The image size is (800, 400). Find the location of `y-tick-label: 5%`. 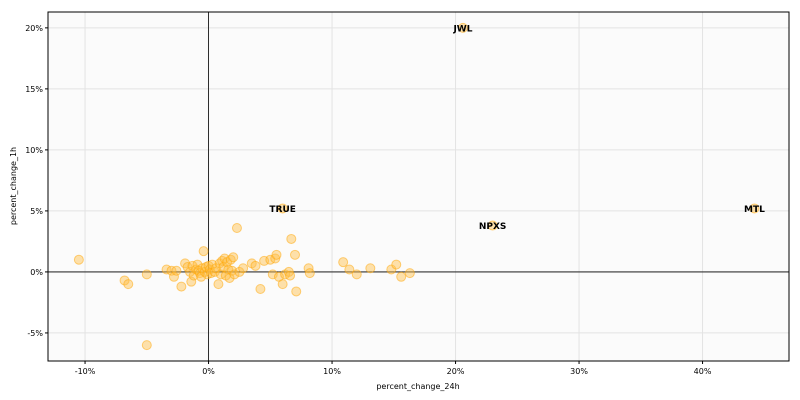

y-tick-label: 5% is located at coordinates (36, 211).